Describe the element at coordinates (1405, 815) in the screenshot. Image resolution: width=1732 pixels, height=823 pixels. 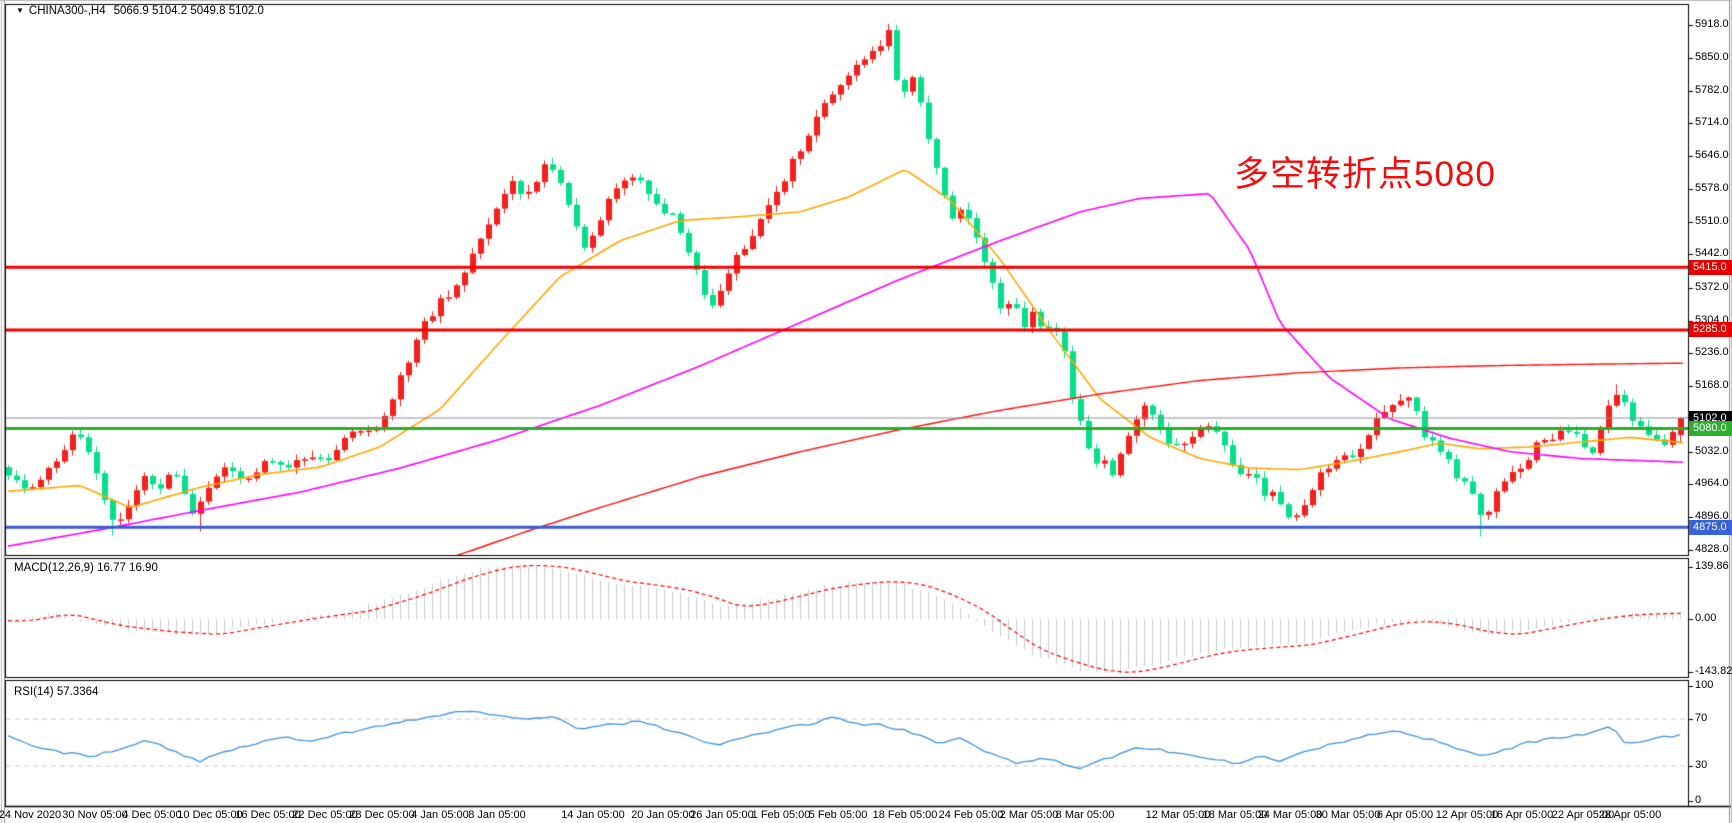
I see `time-axis-label: 6 Apr 05:00` at that location.